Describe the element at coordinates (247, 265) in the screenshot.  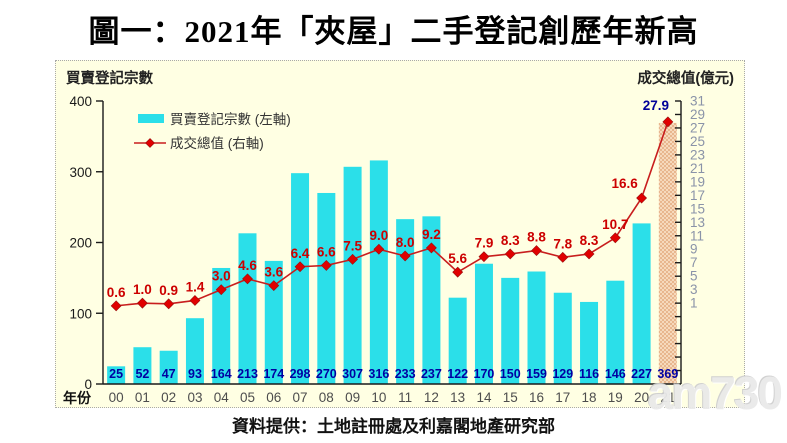
I see `svg-text: 4.6` at that location.